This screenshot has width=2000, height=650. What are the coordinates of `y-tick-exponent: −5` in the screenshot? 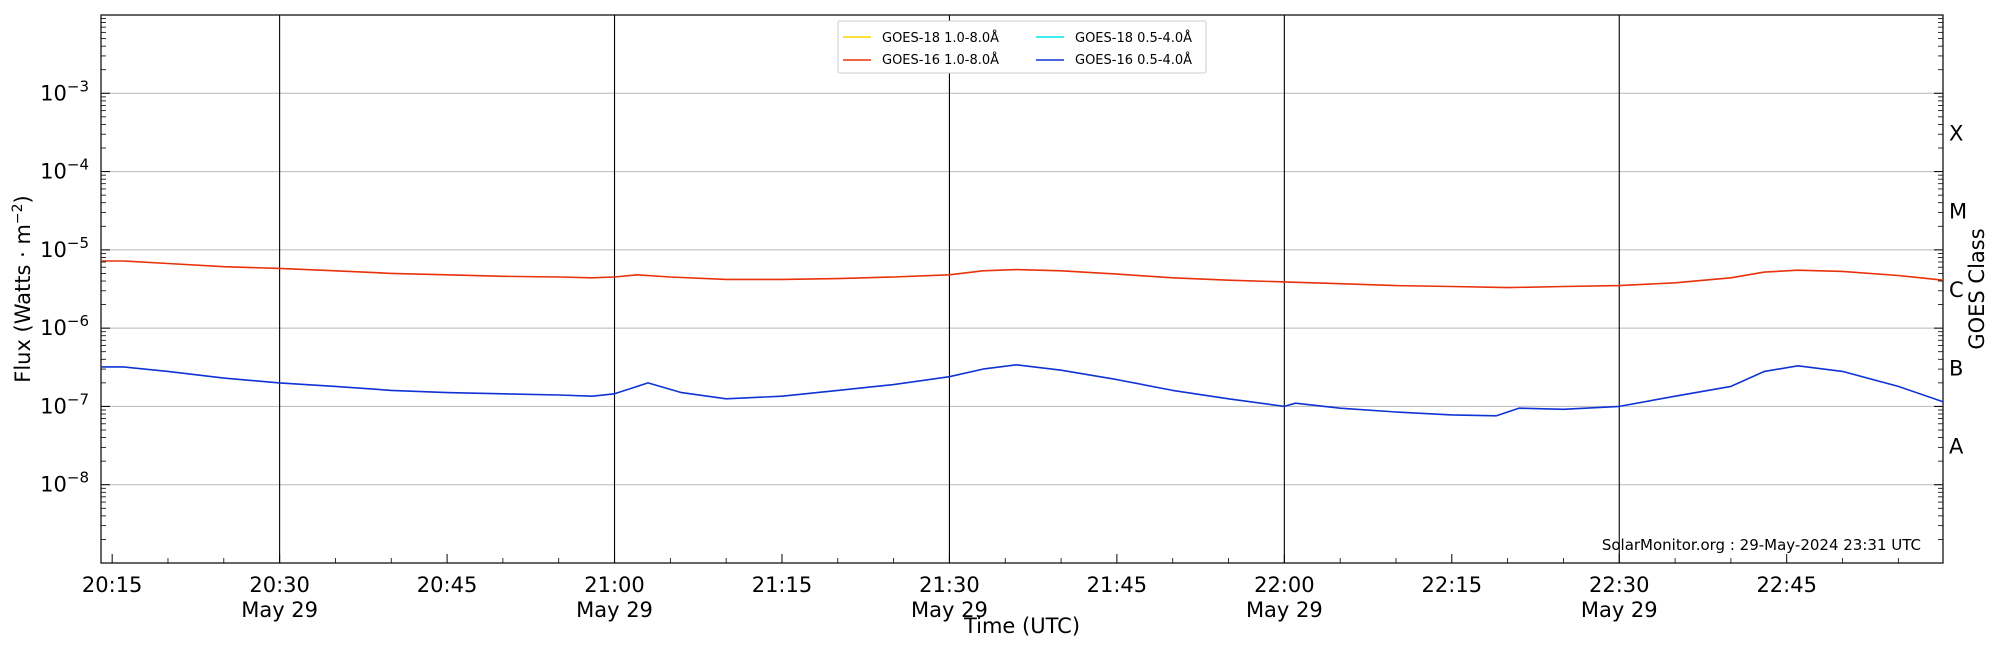 It's located at (78, 243).